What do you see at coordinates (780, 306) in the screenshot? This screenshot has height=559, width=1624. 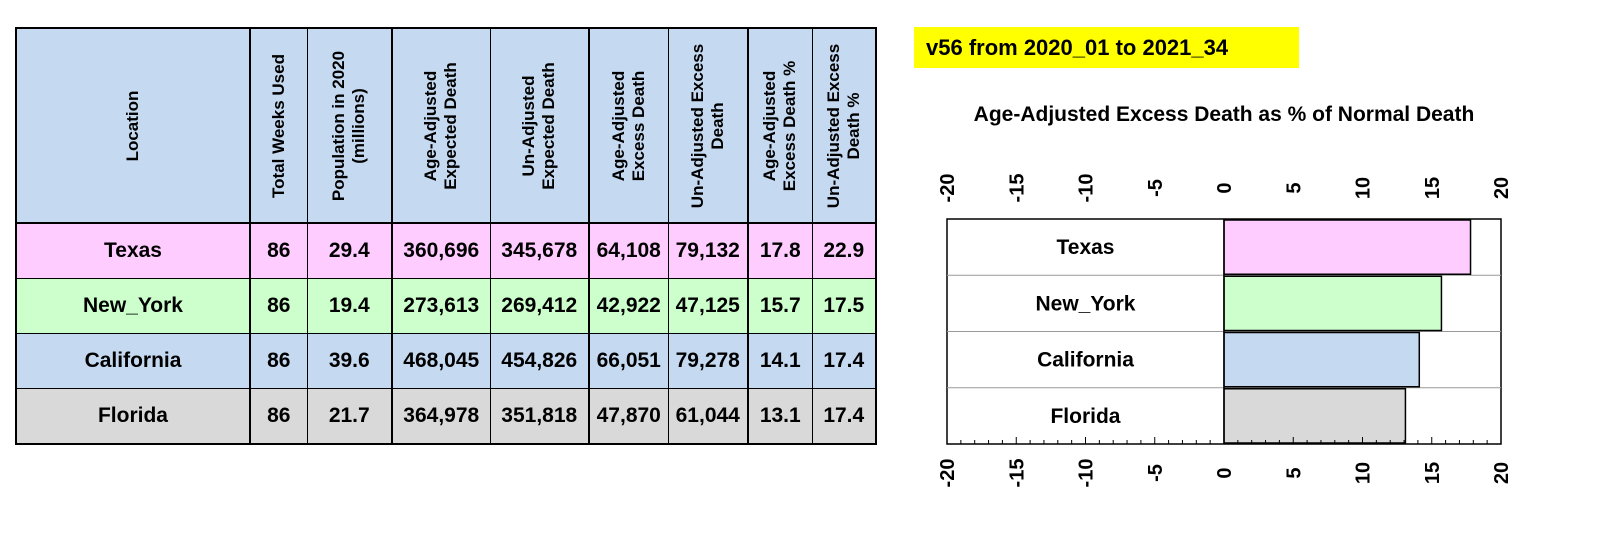 I see `cell-aa-pct: 15.7` at bounding box center [780, 306].